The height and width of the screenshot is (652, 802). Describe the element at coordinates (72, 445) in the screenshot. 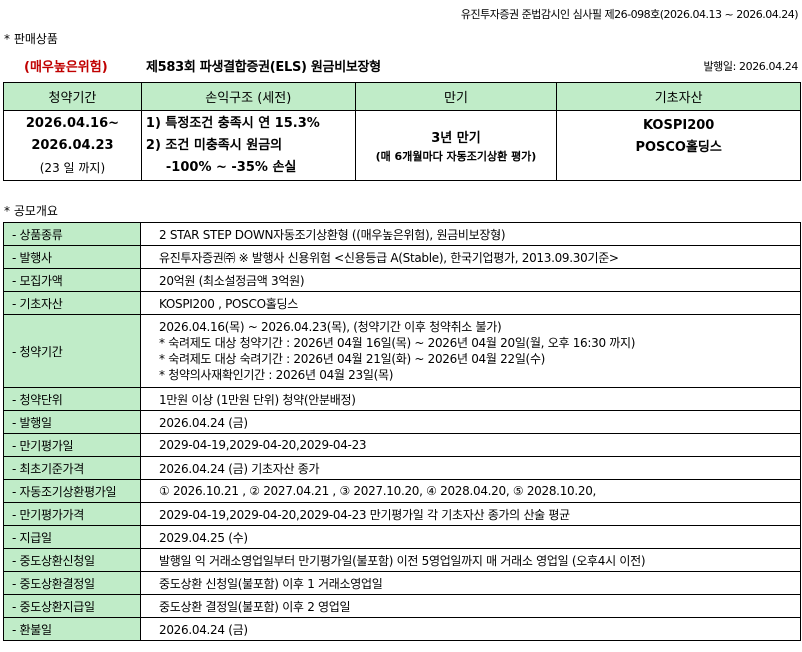

I see `row-label: - 만기평가일` at that location.